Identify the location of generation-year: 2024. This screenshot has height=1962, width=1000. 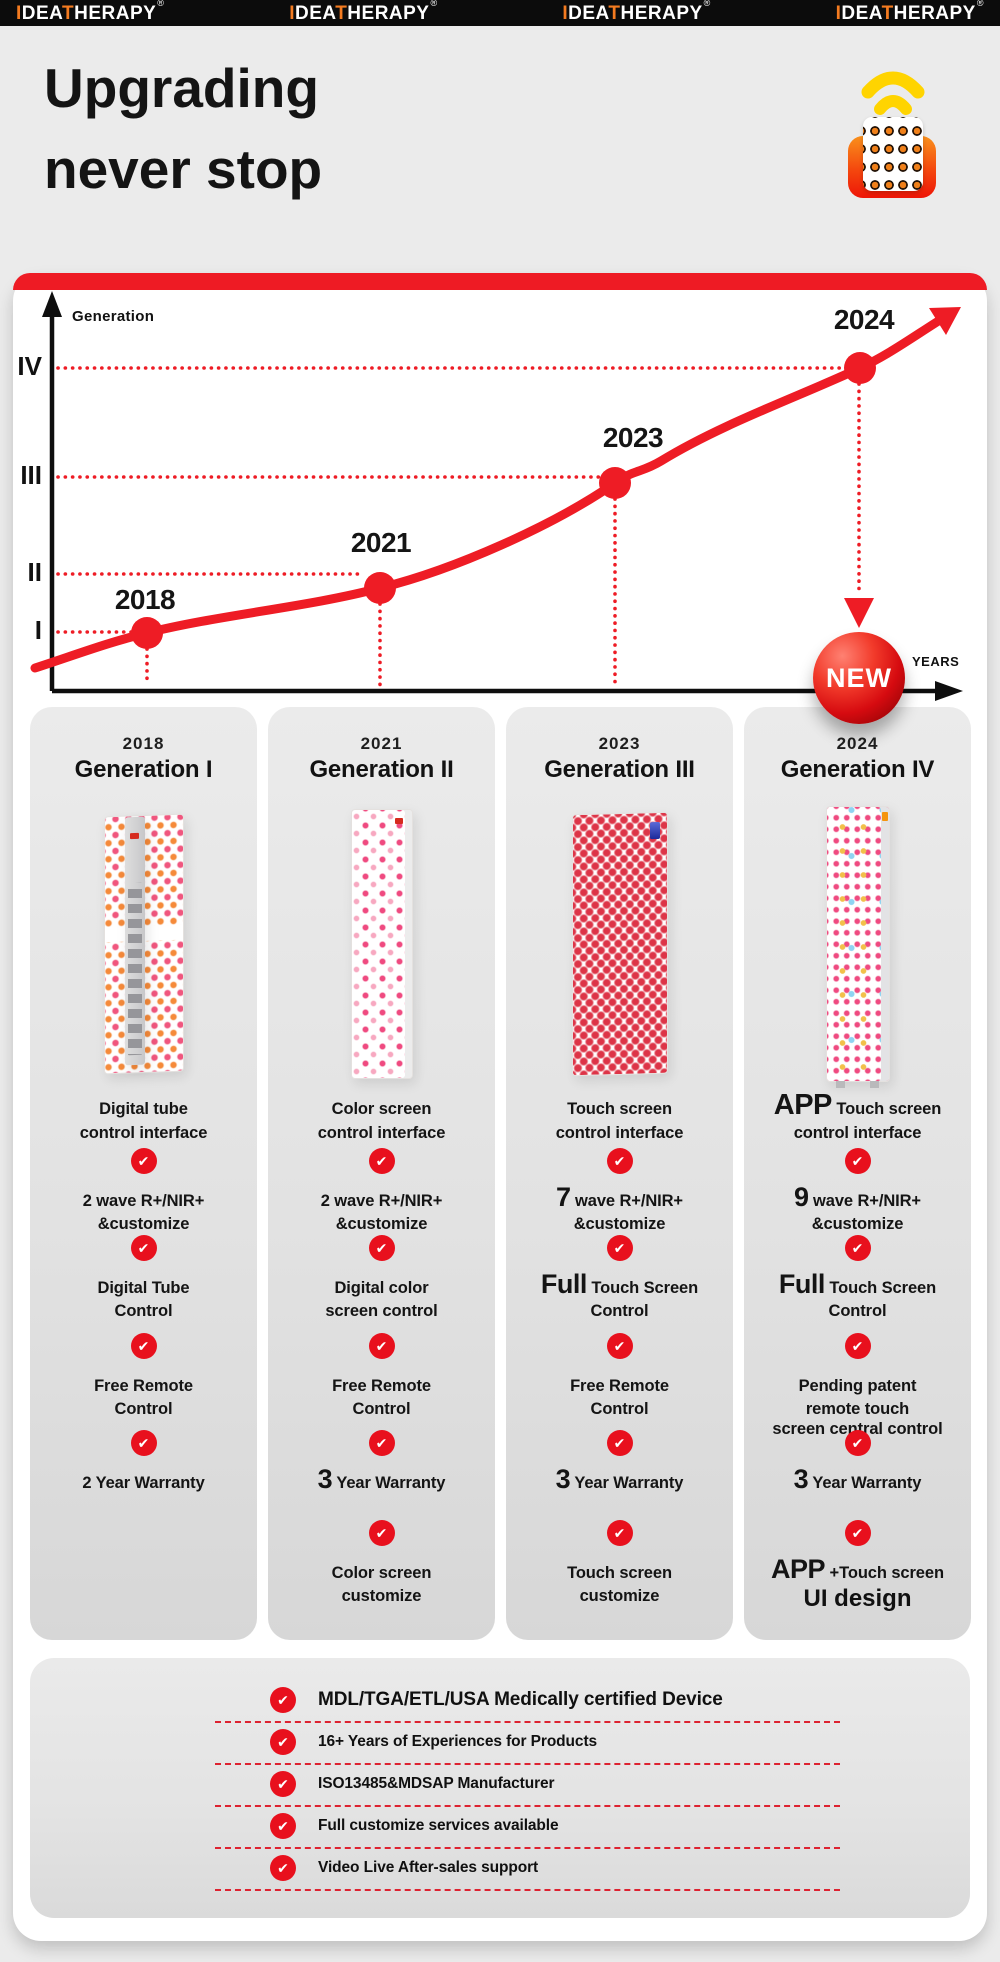
(857, 743).